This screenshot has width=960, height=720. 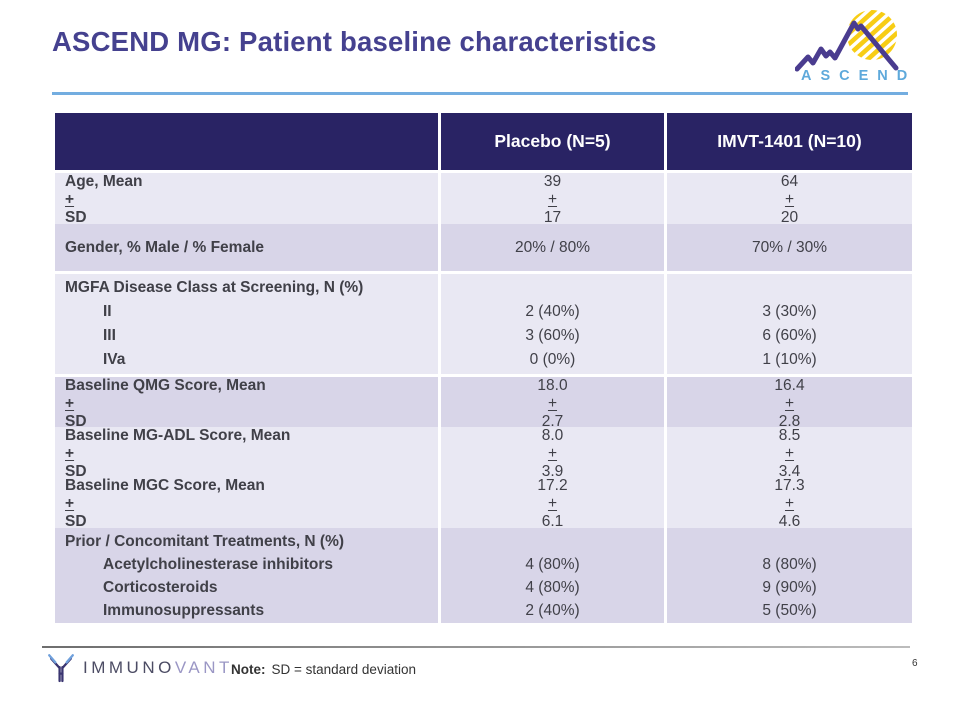 What do you see at coordinates (847, 46) in the screenshot?
I see `mountain-icon` at bounding box center [847, 46].